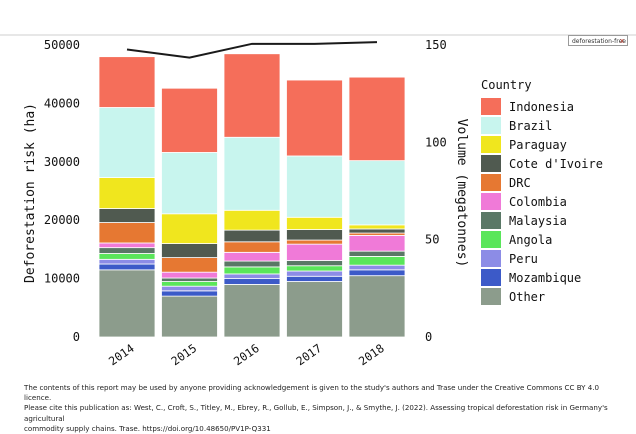  Describe the element at coordinates (506, 85) in the screenshot. I see `legend-title: Country` at that location.